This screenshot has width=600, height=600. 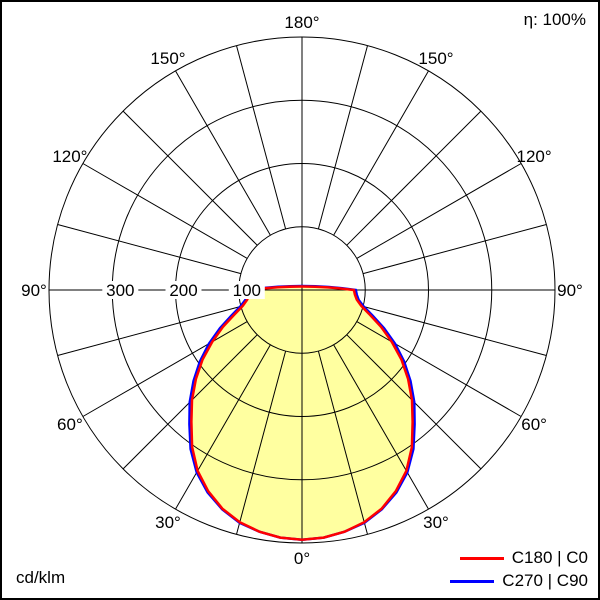 I want to click on efficiency-label: η: 100%, so click(x=554, y=19).